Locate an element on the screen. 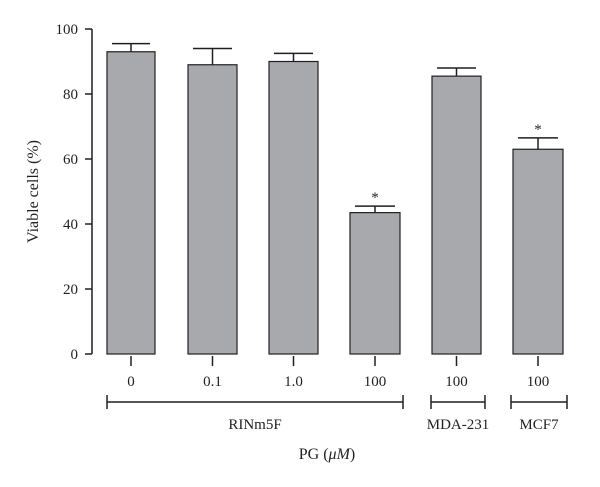 This screenshot has height=487, width=600. group-brackets: RINm5F MDA-231 MCF7 is located at coordinates (337, 414).